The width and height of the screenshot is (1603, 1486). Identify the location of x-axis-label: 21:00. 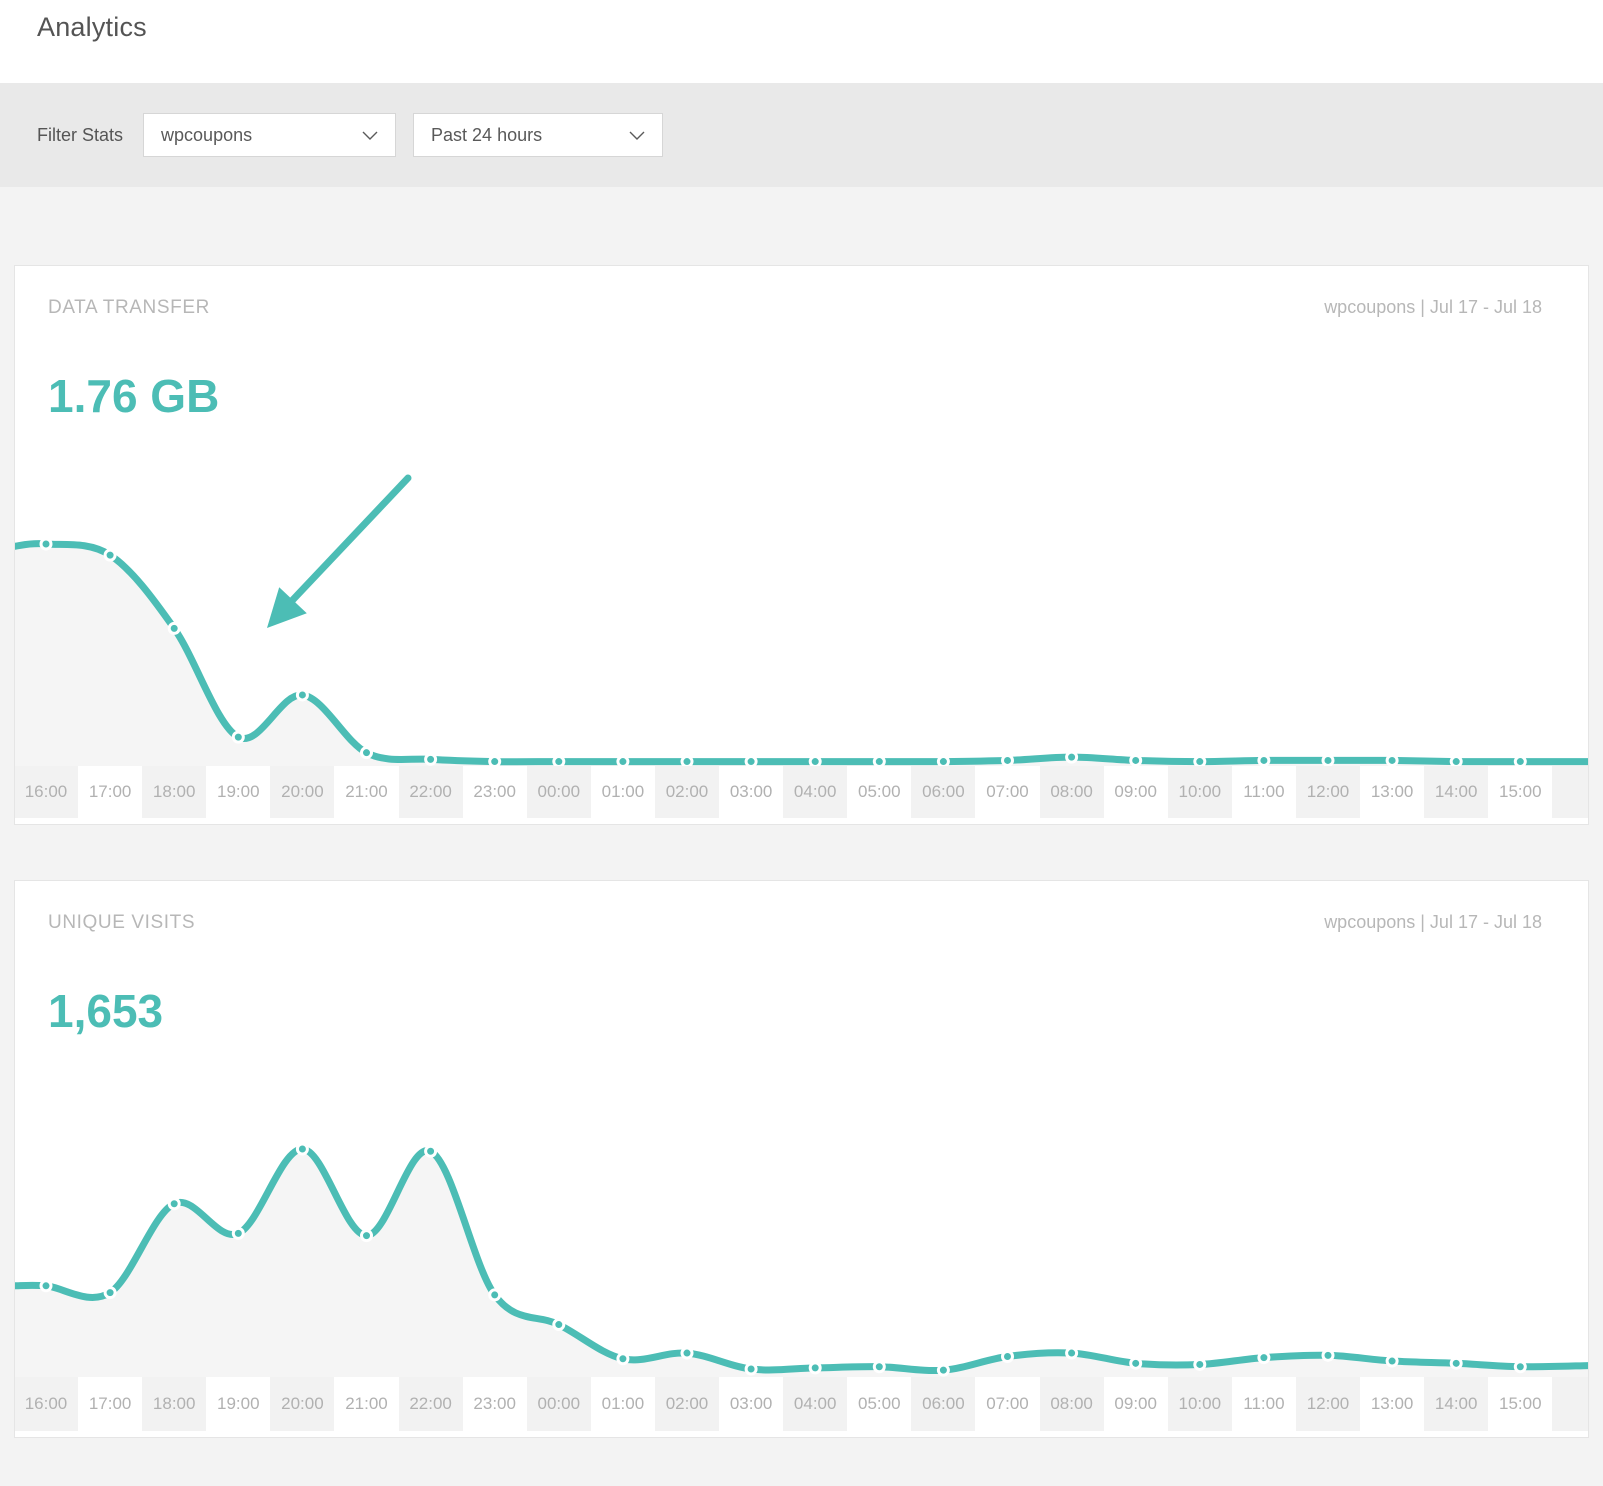
(366, 791).